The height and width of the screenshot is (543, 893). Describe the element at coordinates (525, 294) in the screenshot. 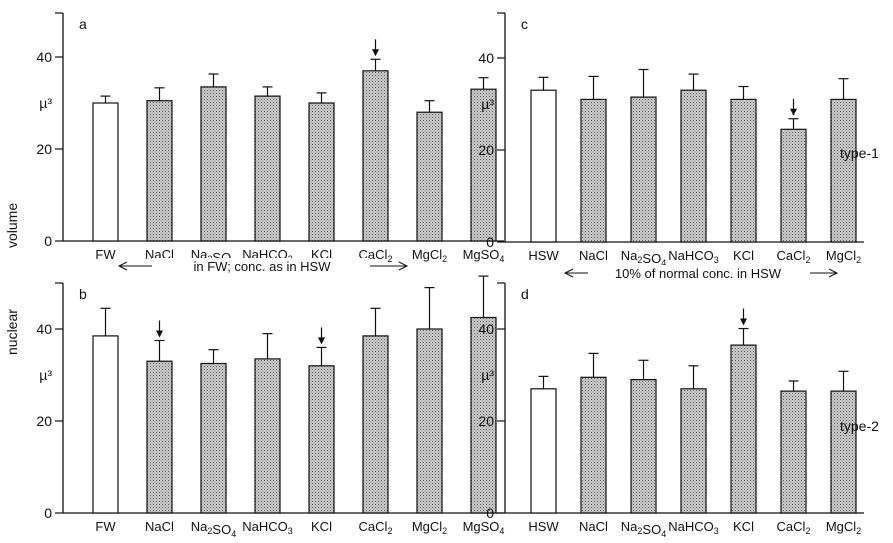

I see `panel-letter: d` at that location.